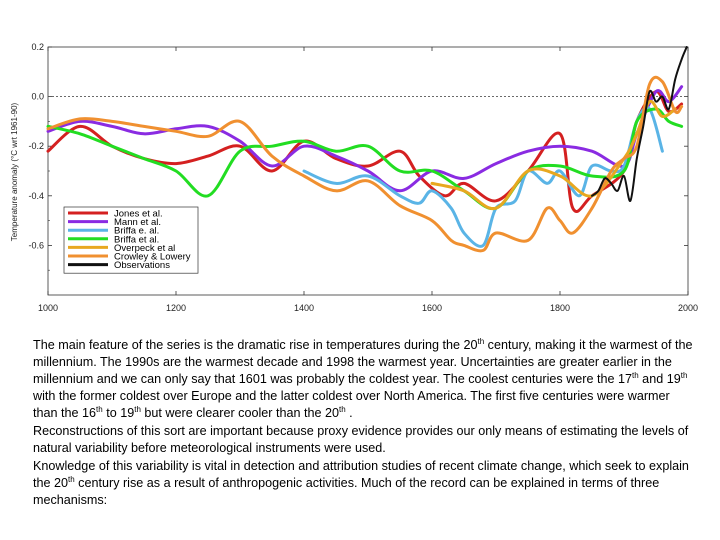 The height and width of the screenshot is (540, 720). Describe the element at coordinates (560, 308) in the screenshot. I see `x-tick-label: 1800` at that location.